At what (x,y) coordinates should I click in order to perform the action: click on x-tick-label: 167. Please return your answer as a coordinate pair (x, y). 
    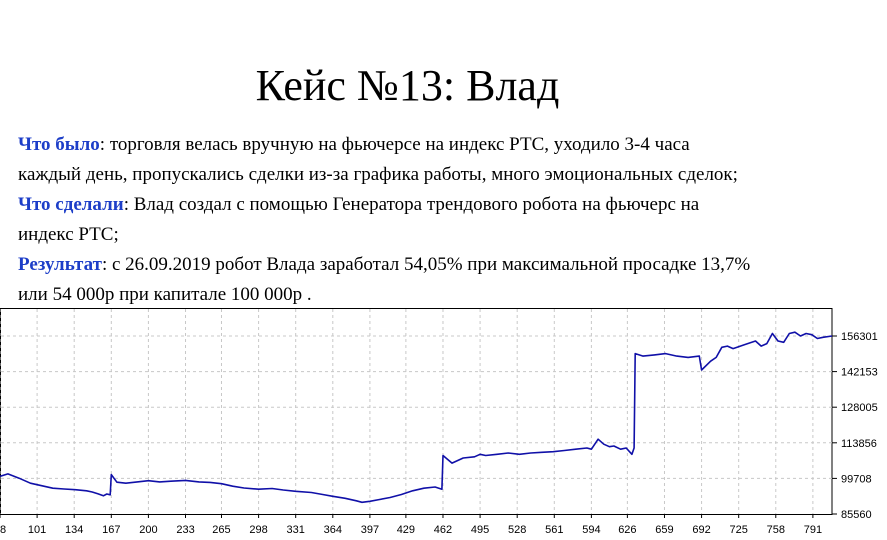
    Looking at the image, I should click on (111, 530).